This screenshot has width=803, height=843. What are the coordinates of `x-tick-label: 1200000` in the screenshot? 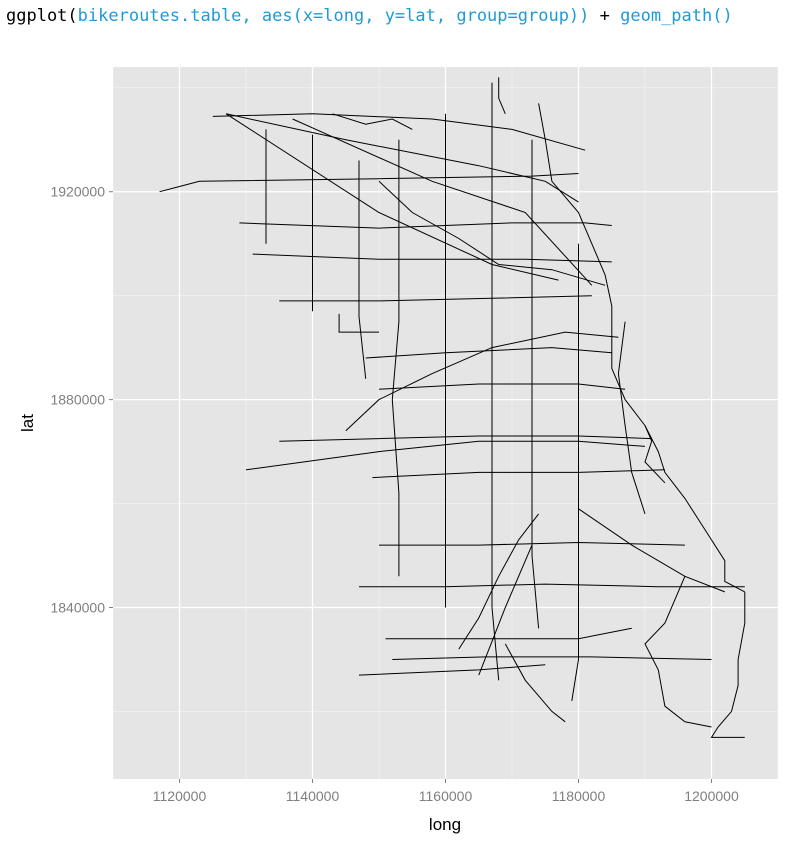 It's located at (711, 796).